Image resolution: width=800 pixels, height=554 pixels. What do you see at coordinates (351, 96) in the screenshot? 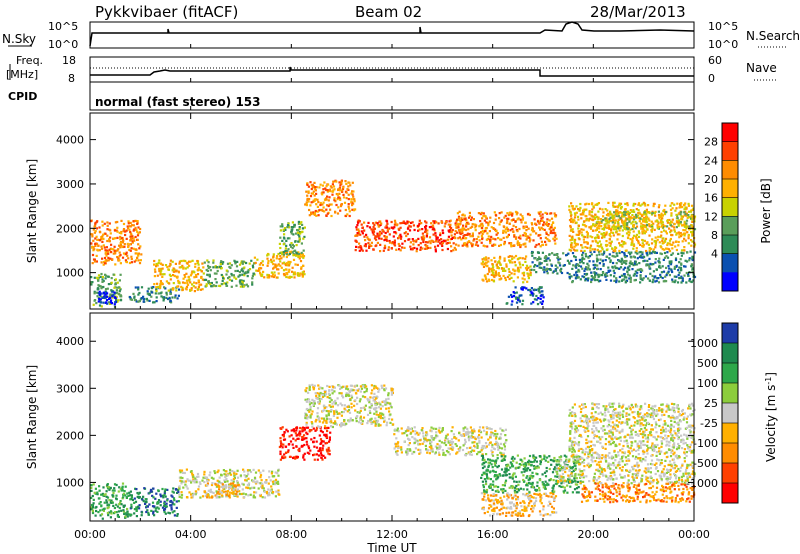
I see `cpid-panel: CPID normal (fast stereo) 153` at bounding box center [351, 96].